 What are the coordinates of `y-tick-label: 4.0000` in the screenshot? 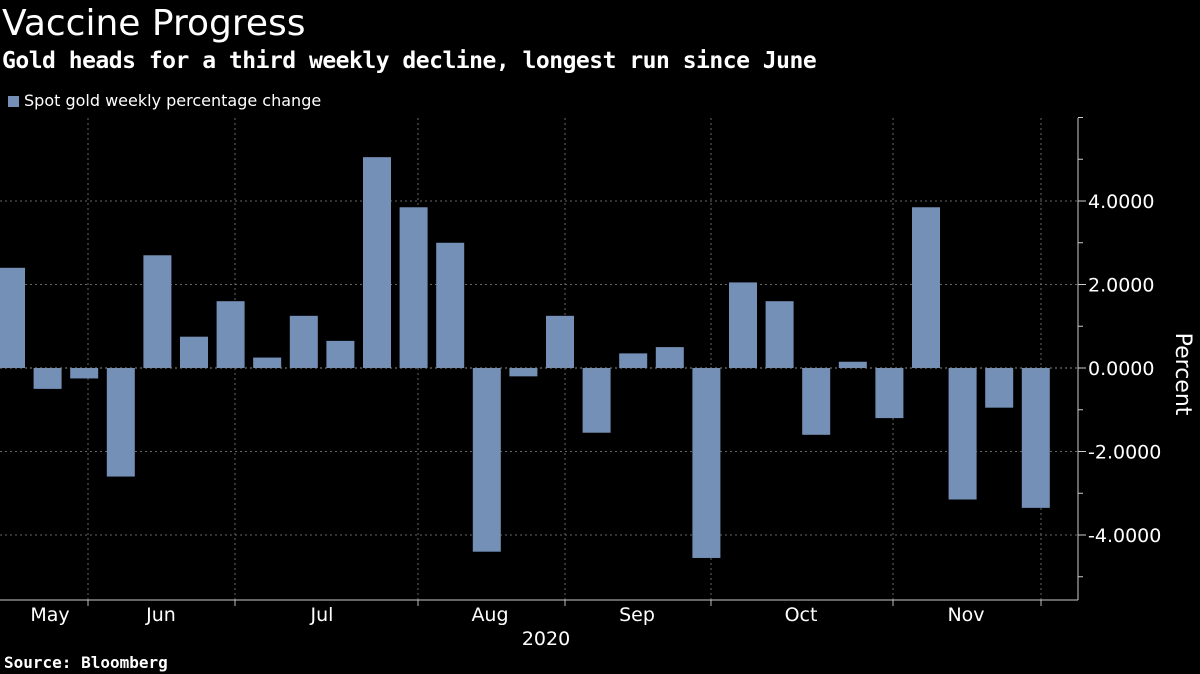 It's located at (1121, 202).